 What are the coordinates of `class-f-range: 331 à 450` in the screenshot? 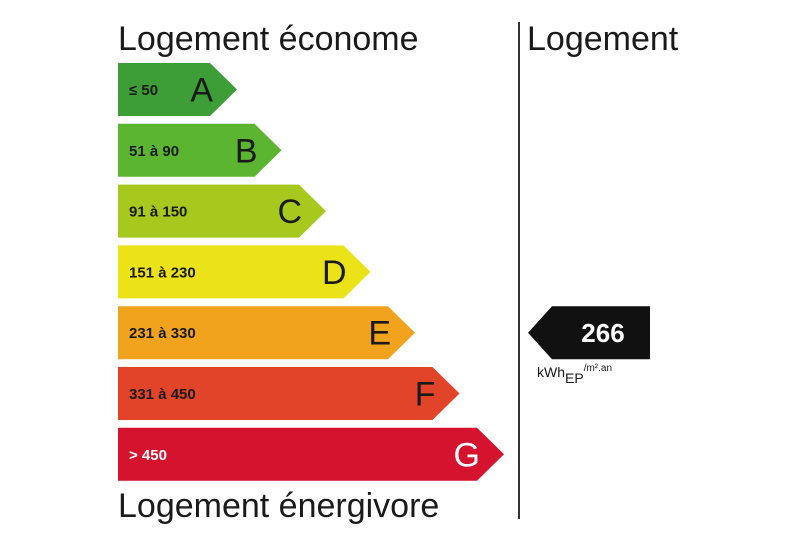 It's located at (162, 394).